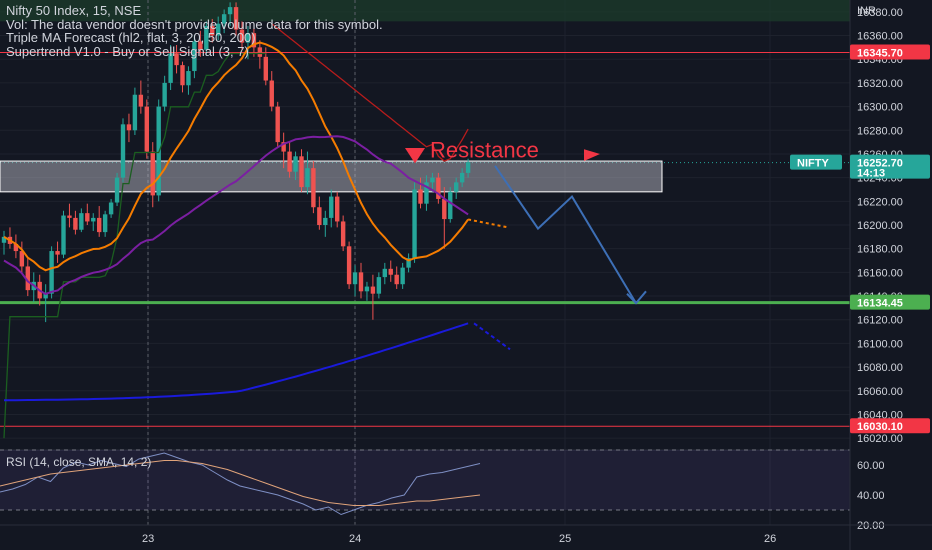 Image resolution: width=932 pixels, height=550 pixels. Describe the element at coordinates (871, 526) in the screenshot. I see `rsi-tick-label: 20.00` at that location.